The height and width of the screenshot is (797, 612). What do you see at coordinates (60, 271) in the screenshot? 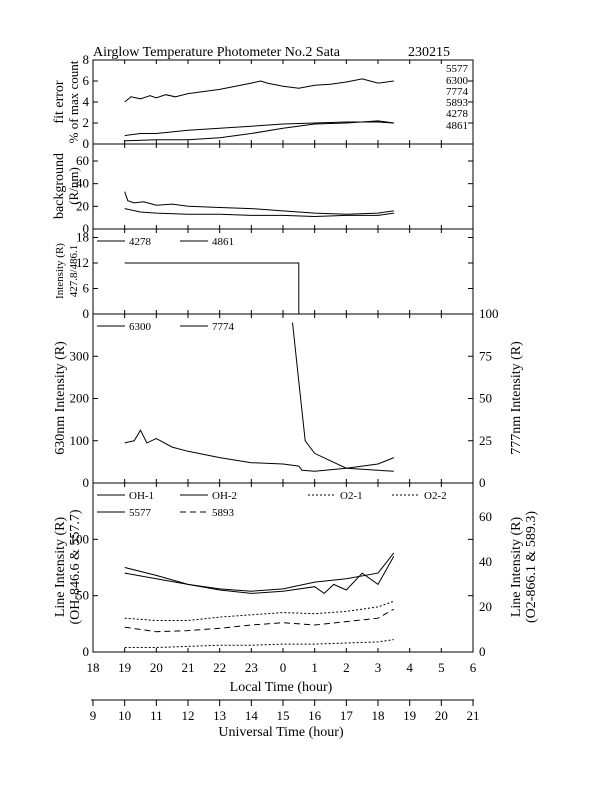
I see `intensity-4278-ylabel-1: Intensity (R)` at bounding box center [60, 271].